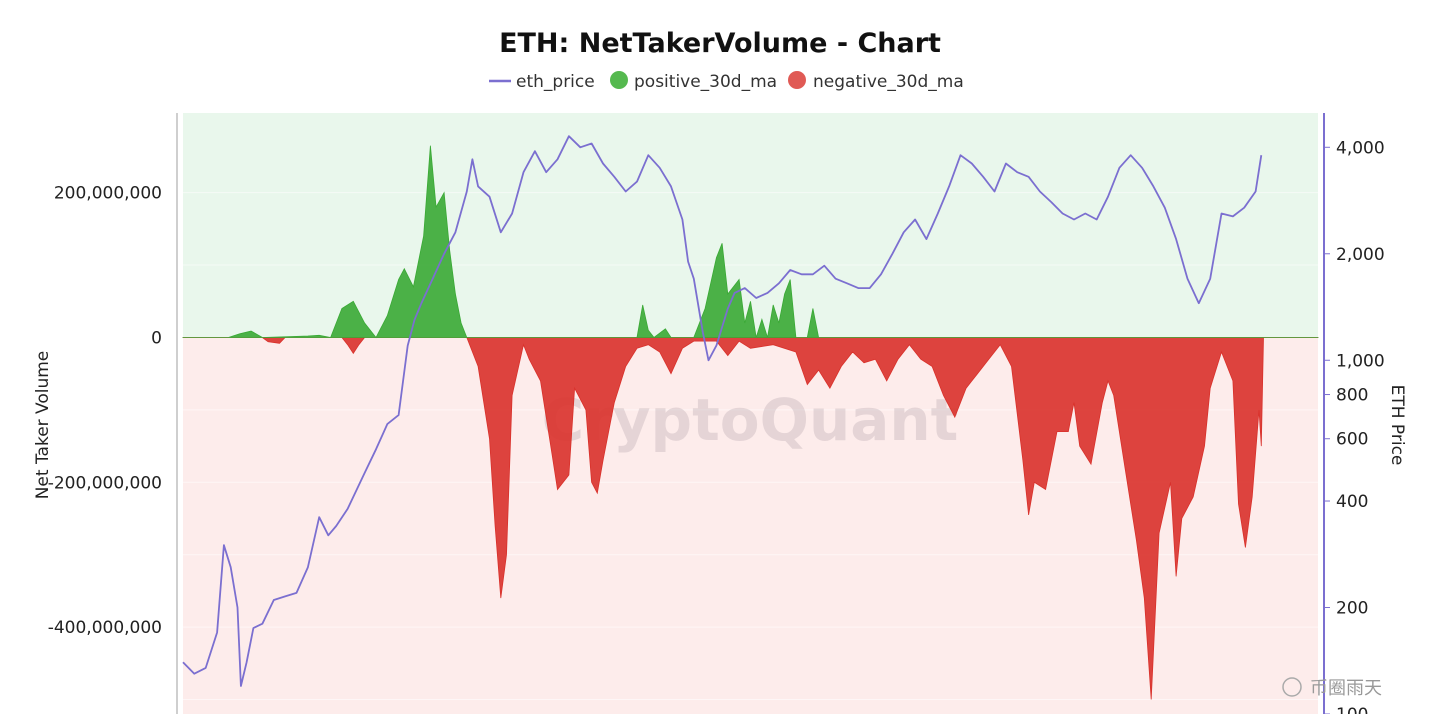 This screenshot has width=1440, height=714. I want to click on right-axis-label: ETH Price, so click(1397, 425).